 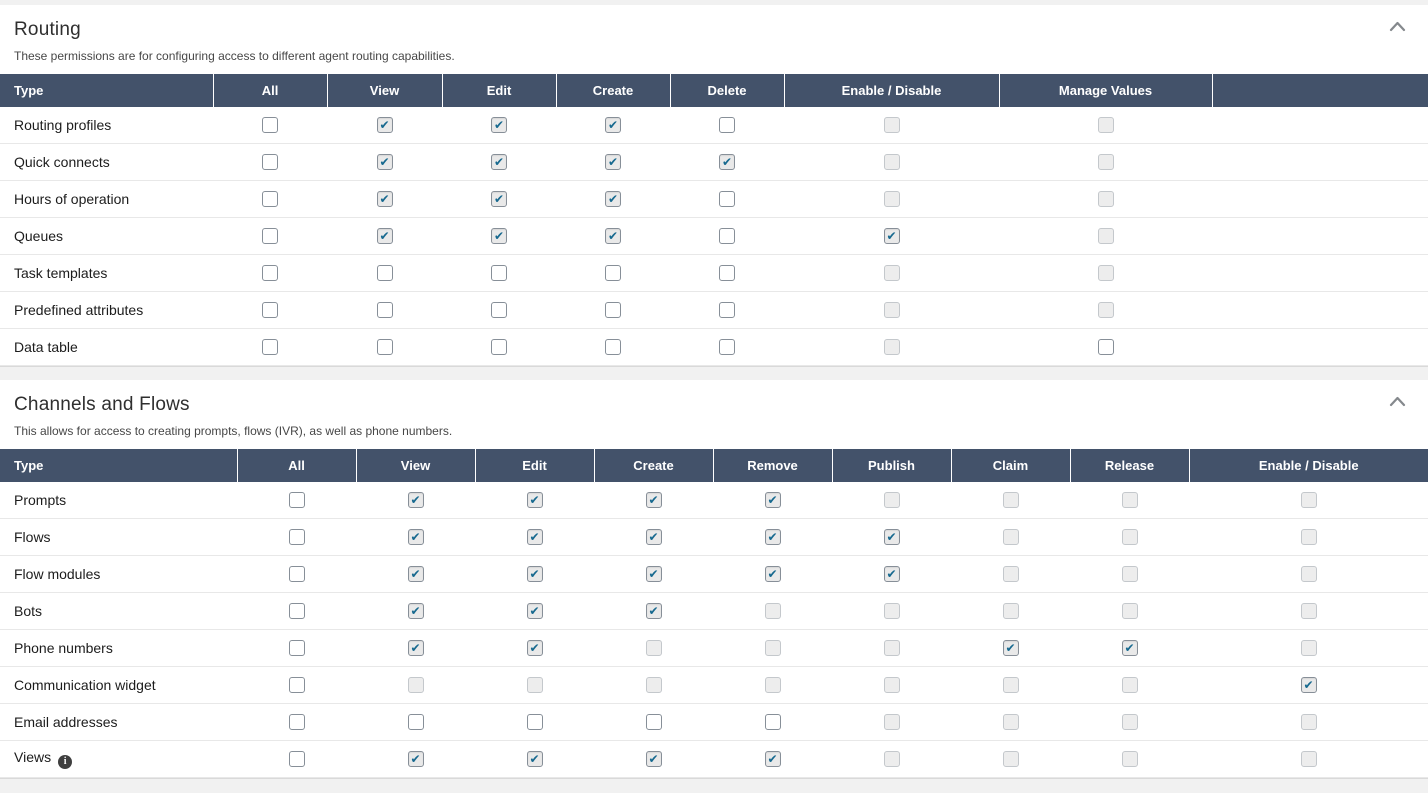 I want to click on page-bottom-strip, so click(x=714, y=781).